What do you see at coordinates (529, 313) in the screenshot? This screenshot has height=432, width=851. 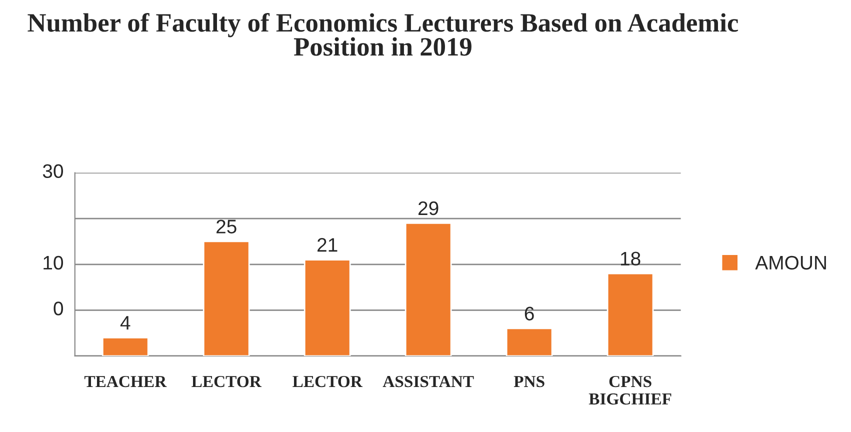 I see `data-label: 6` at bounding box center [529, 313].